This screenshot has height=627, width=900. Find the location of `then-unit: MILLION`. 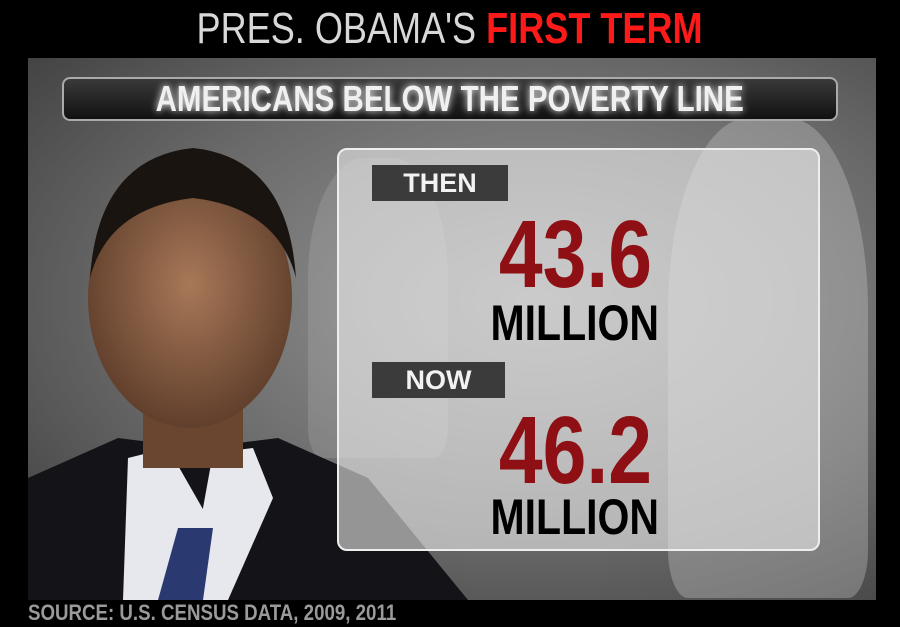

then-unit: MILLION is located at coordinates (575, 323).